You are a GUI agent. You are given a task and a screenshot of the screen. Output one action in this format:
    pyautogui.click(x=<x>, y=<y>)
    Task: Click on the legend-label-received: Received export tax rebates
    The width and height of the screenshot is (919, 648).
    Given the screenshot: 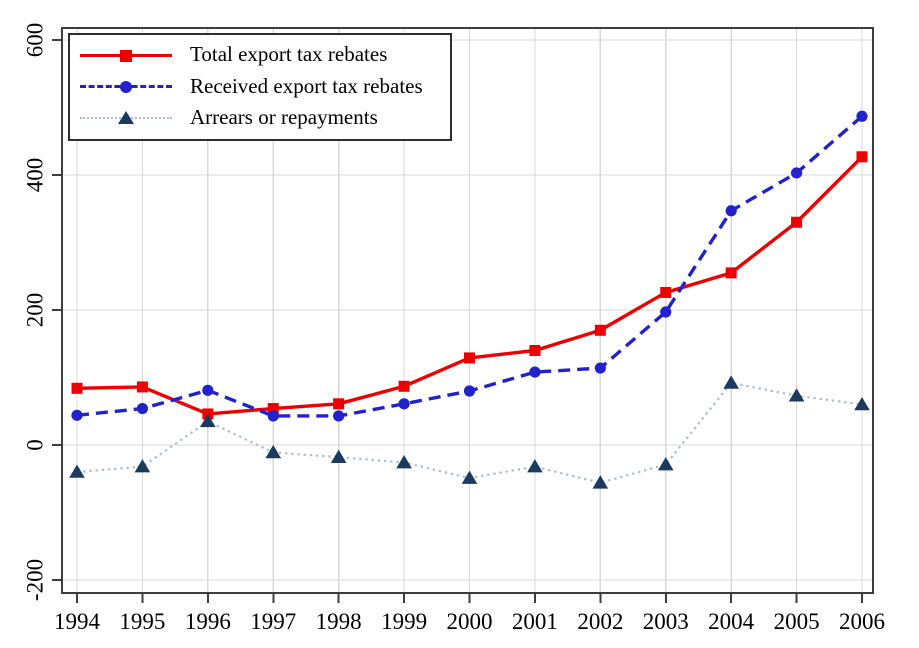 What is the action you would take?
    pyautogui.click(x=306, y=85)
    